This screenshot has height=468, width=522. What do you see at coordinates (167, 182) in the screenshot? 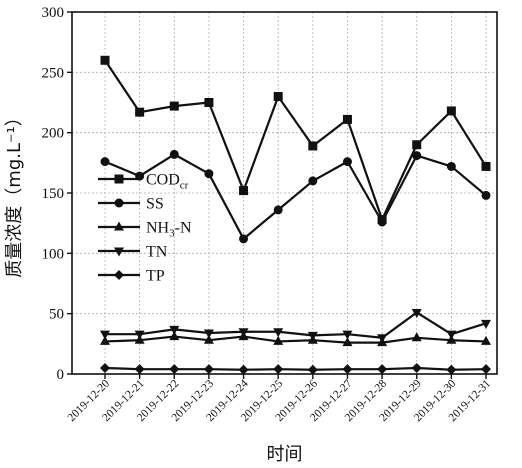
I see `legend-label: CODcr` at bounding box center [167, 182].